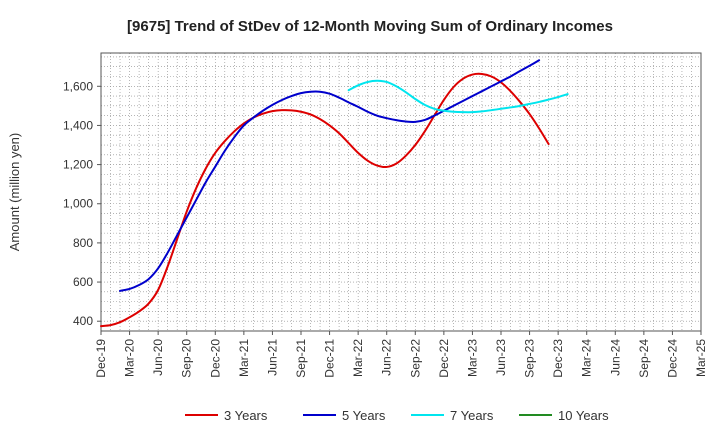 The width and height of the screenshot is (720, 440). I want to click on legend-item-3-years: 3 Years, so click(226, 415).